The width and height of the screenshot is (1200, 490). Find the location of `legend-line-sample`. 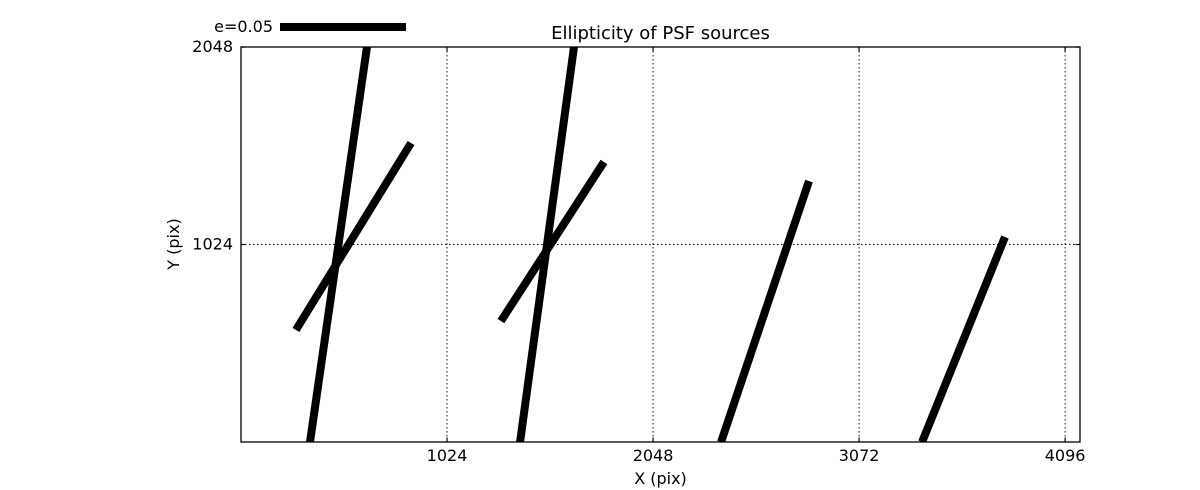

legend-line-sample is located at coordinates (343, 27).